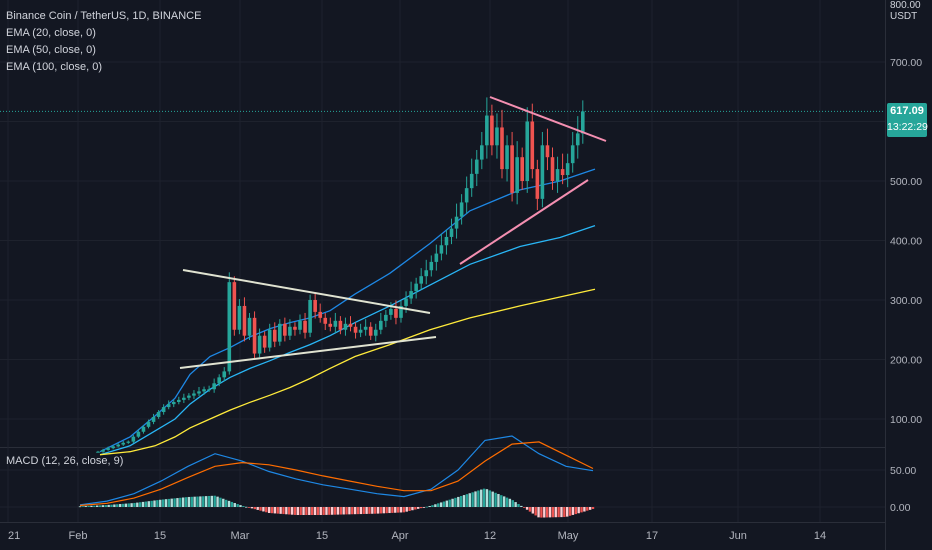 The image size is (932, 550). I want to click on symbol-title: Binance Coin / TetherUS, 1D, BINANCE, so click(104, 16).